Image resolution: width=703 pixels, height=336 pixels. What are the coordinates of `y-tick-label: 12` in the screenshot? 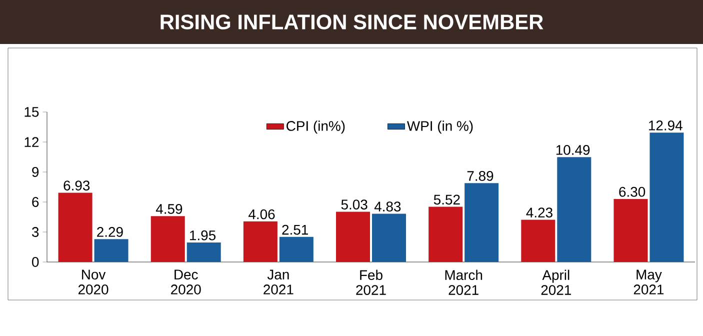 It's located at (31, 142).